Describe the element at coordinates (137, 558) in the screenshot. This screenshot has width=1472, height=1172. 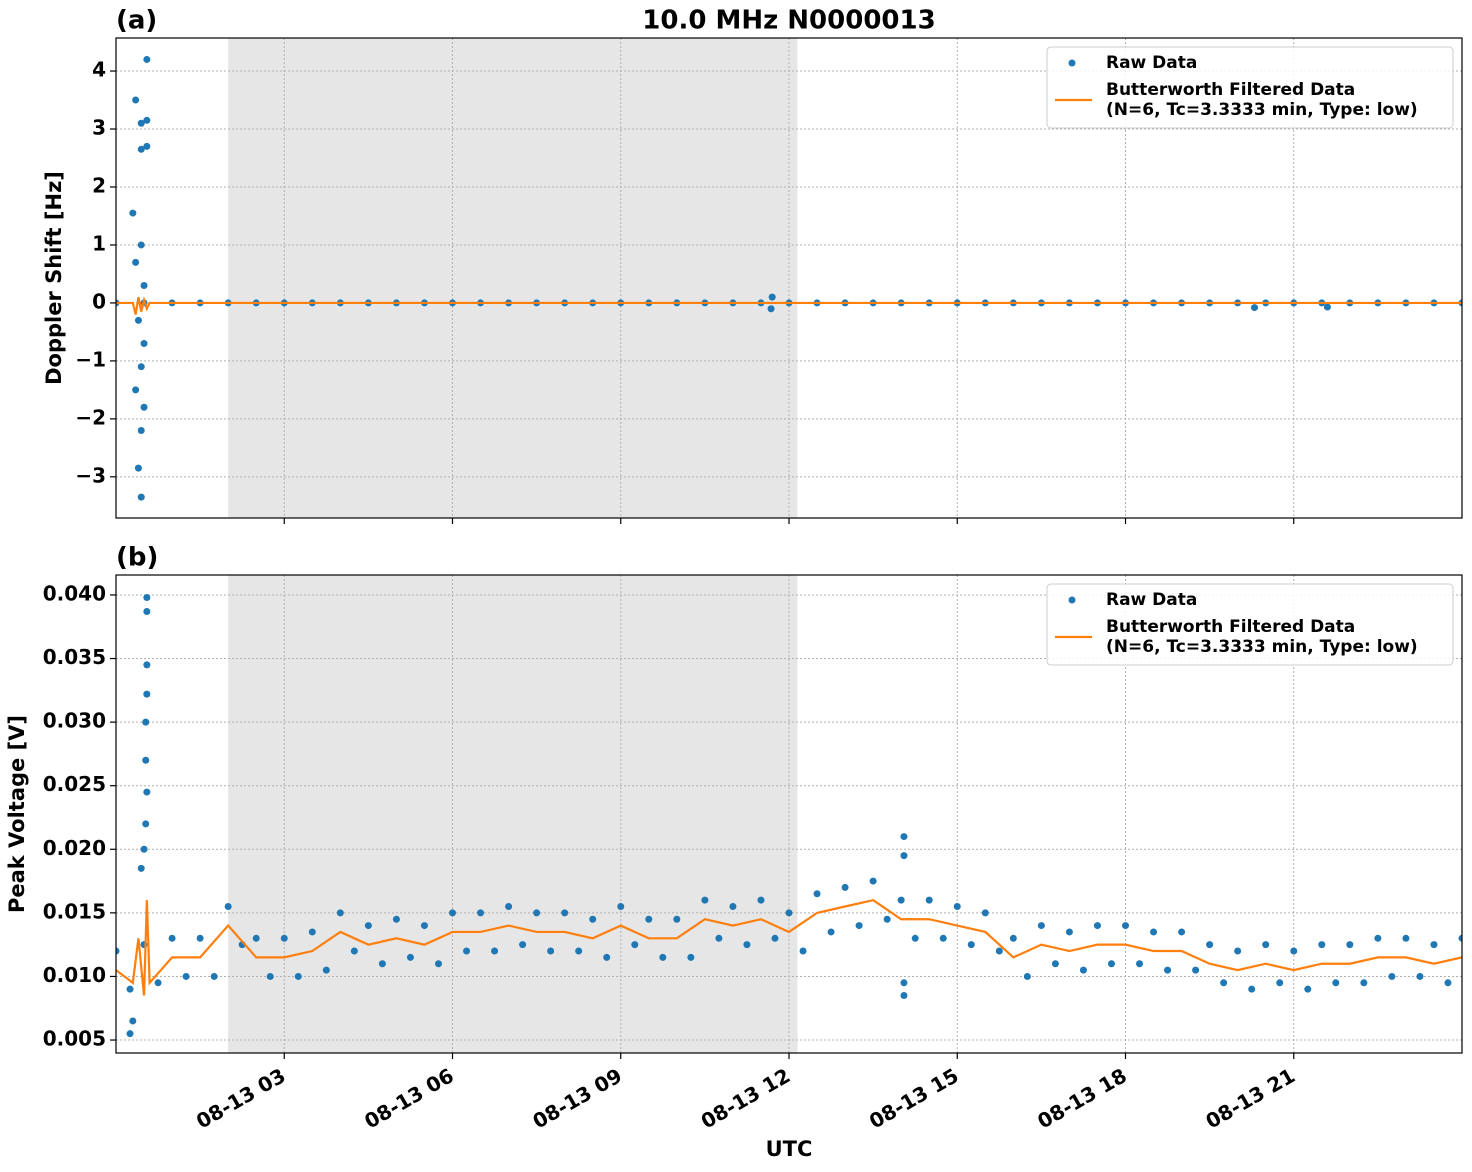
I see `panel-label: (b)` at that location.